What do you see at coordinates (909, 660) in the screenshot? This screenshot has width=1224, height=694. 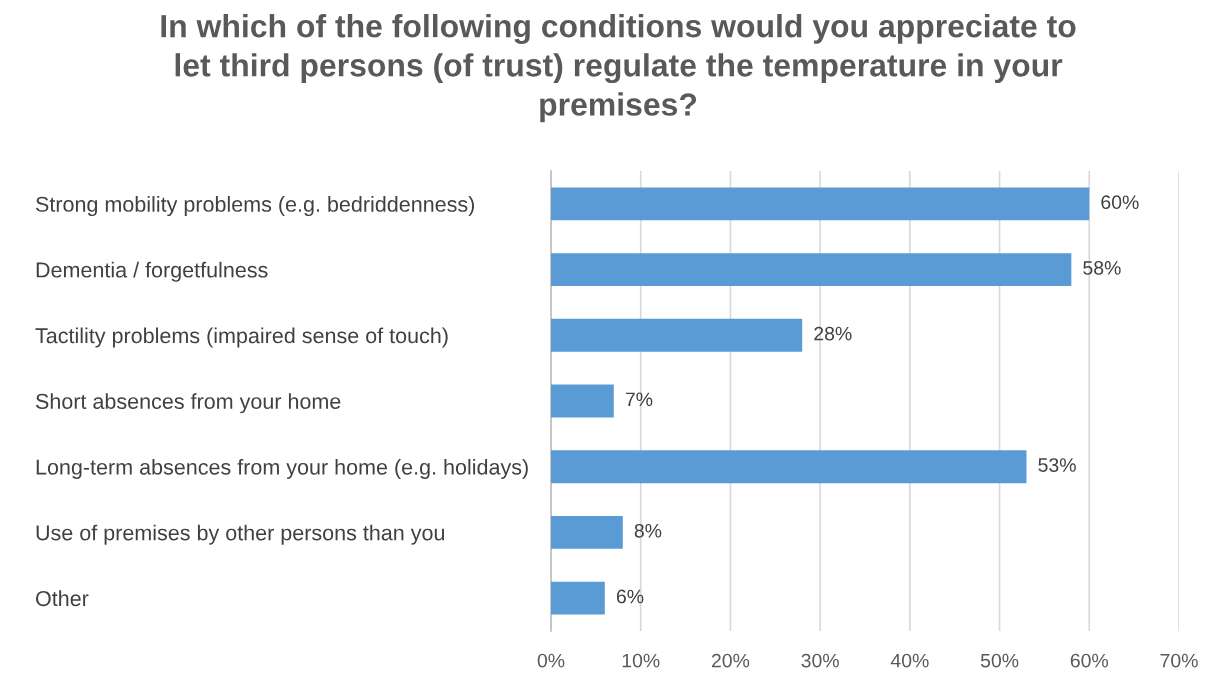 I see `x-tick-label: 40%` at bounding box center [909, 660].